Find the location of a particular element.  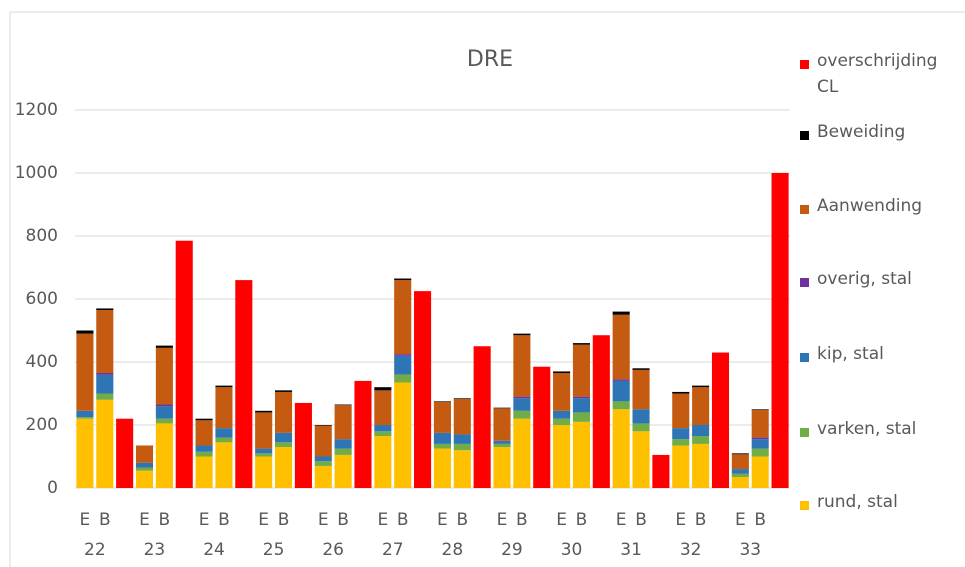

group-label: 23 is located at coordinates (155, 550).